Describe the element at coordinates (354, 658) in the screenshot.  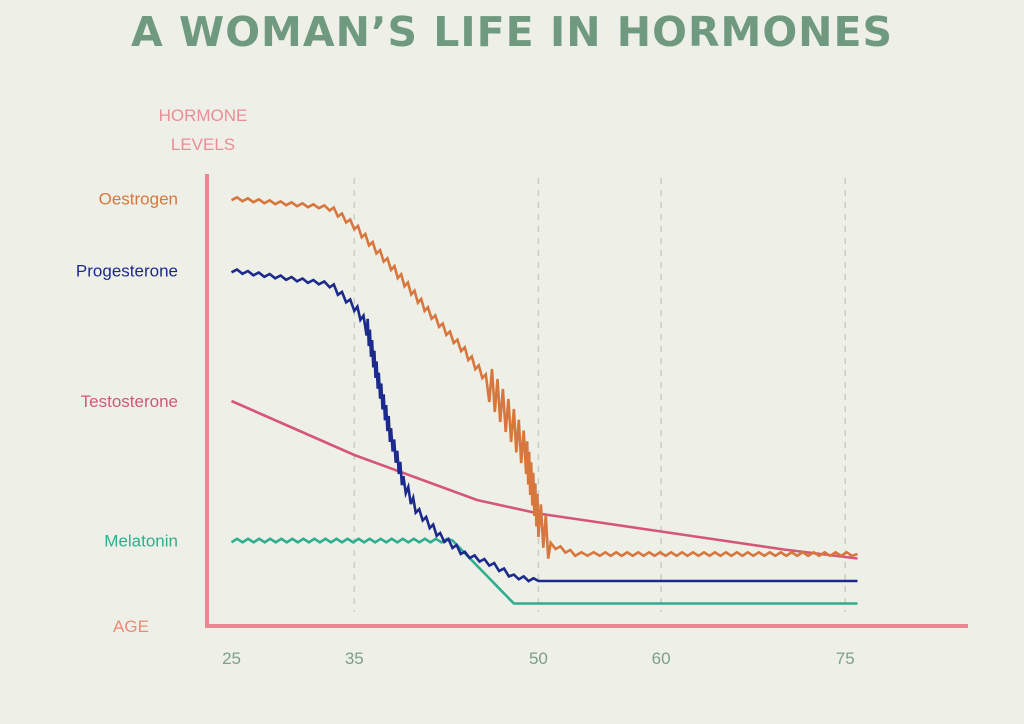
I see `x-tick-label: 35` at that location.